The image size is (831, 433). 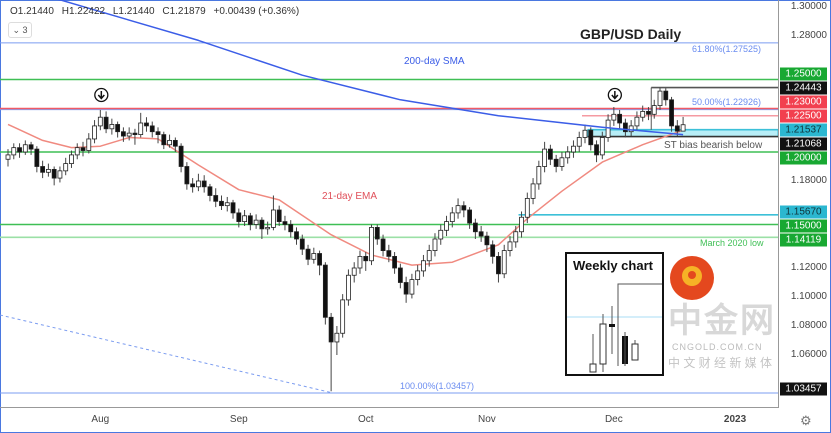 I want to click on time-tick-label: Sep, so click(x=238, y=419).